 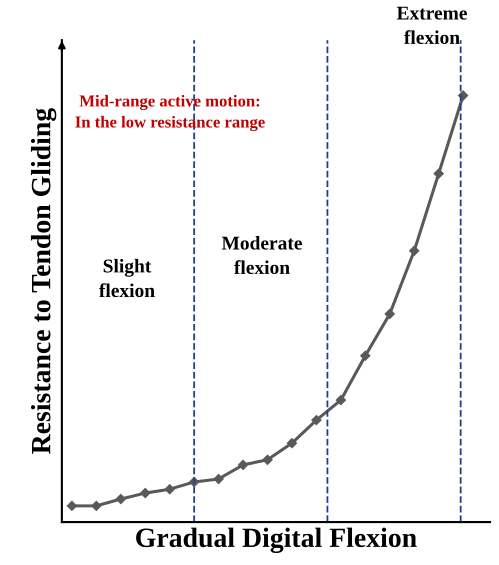 What do you see at coordinates (43, 281) in the screenshot?
I see `y-axis-title: Resistance to Tendon Gliding` at bounding box center [43, 281].